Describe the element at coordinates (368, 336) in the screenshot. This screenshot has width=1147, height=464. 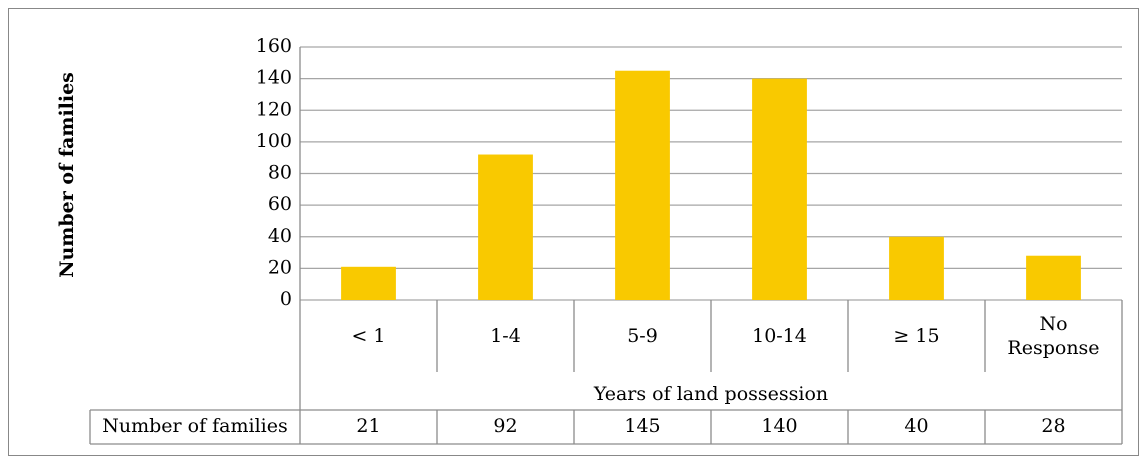
I see `x-tick-label: < 1` at that location.